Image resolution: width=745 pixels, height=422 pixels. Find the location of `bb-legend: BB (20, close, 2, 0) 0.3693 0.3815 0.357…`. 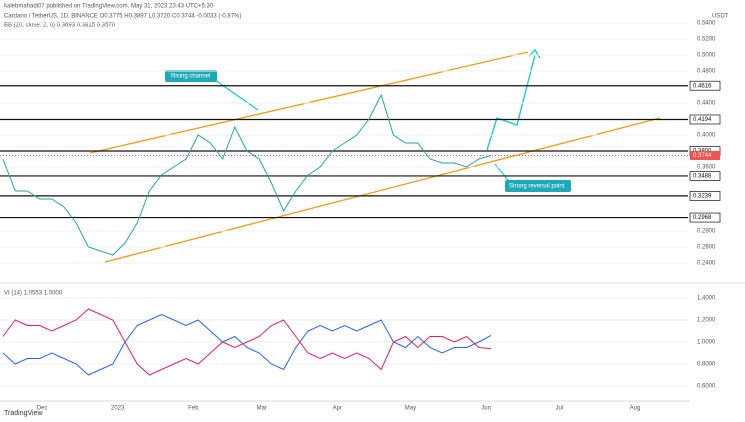

bb-legend: BB (20, close, 2, 0) 0.3693 0.3815 0.357… is located at coordinates (60, 26).